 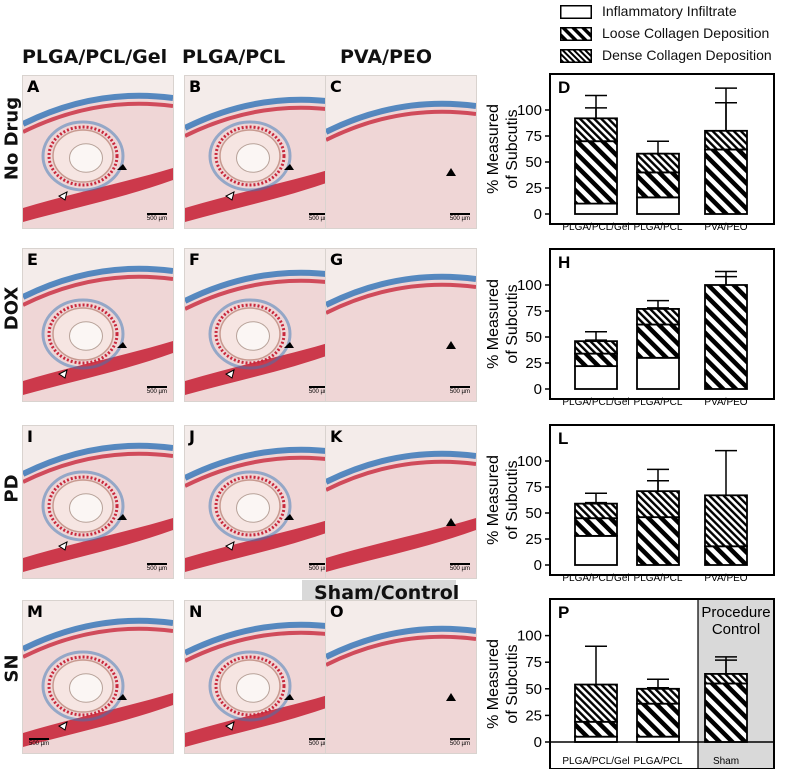 What do you see at coordinates (669, 11) in the screenshot?
I see `legend-label: Inflammatory Infiltrate` at bounding box center [669, 11].